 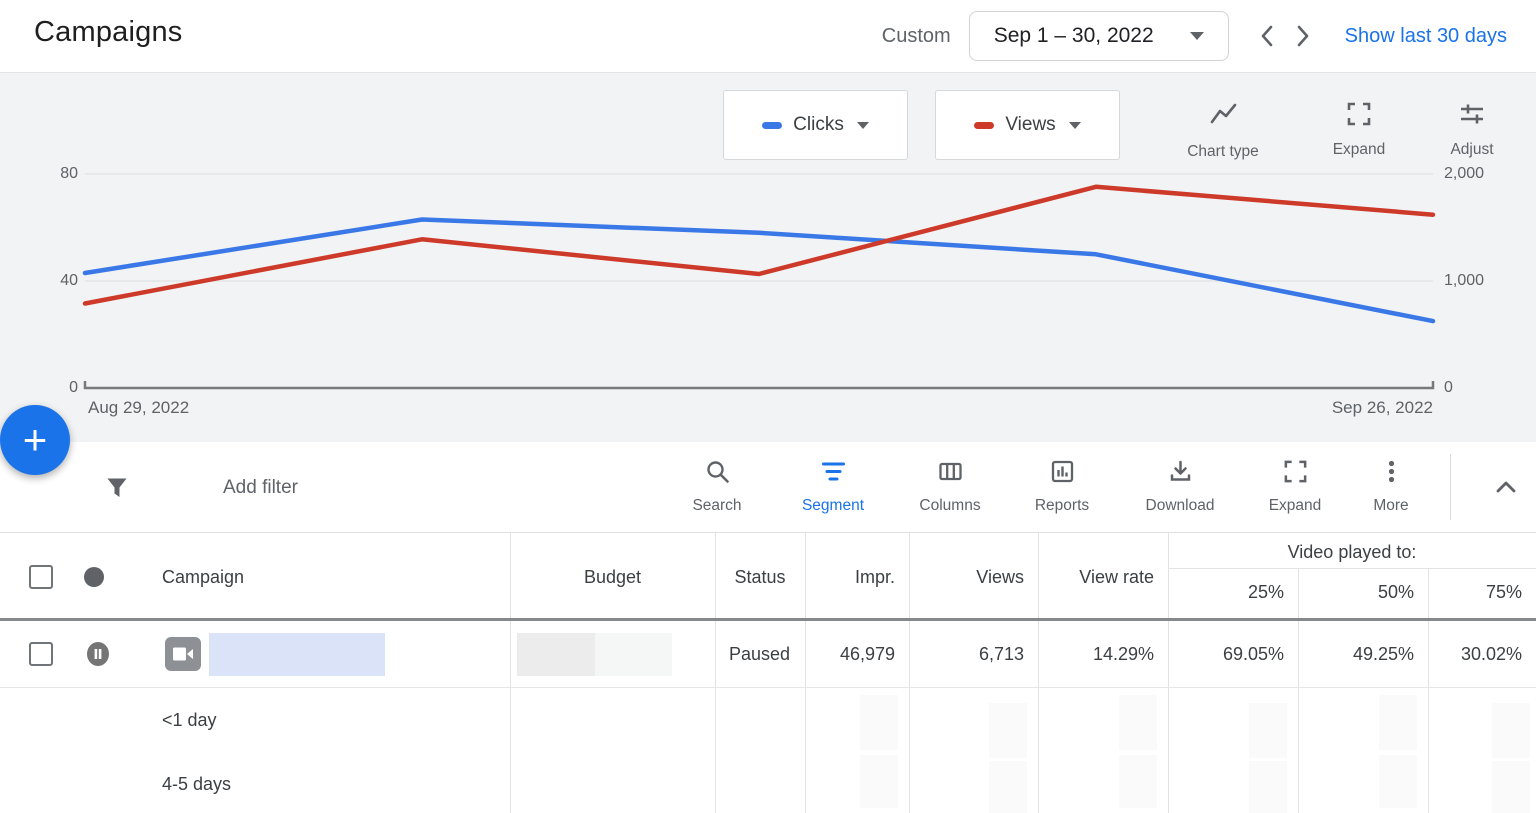 What do you see at coordinates (1506, 487) in the screenshot?
I see `chevron-up-icon` at bounding box center [1506, 487].